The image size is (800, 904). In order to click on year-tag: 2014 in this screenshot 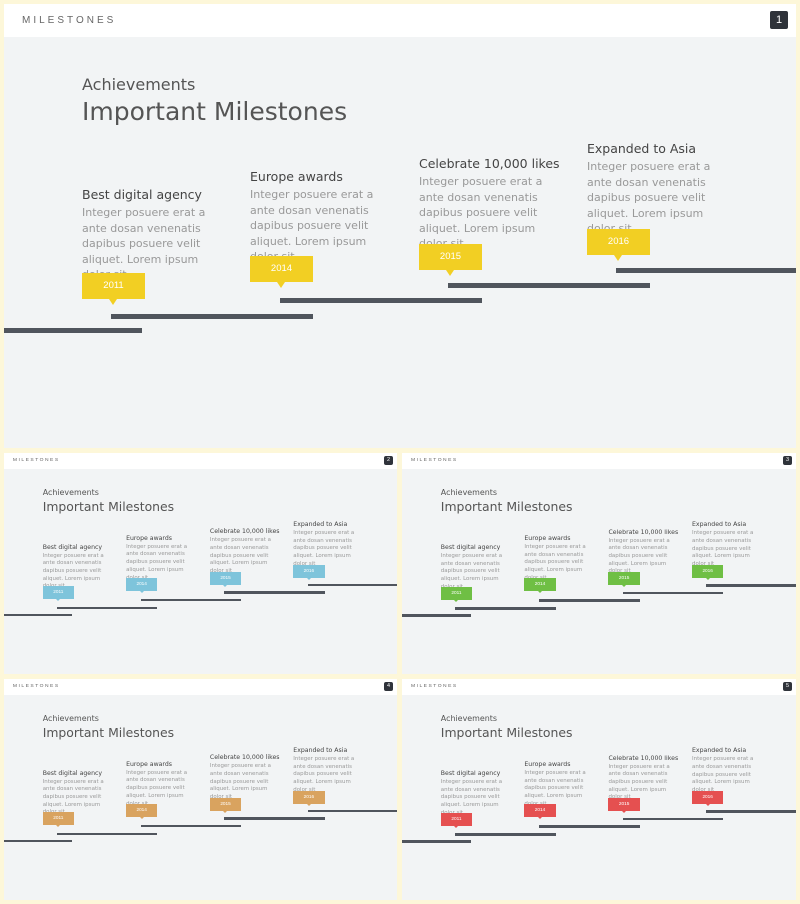, I will do `click(540, 586)`.